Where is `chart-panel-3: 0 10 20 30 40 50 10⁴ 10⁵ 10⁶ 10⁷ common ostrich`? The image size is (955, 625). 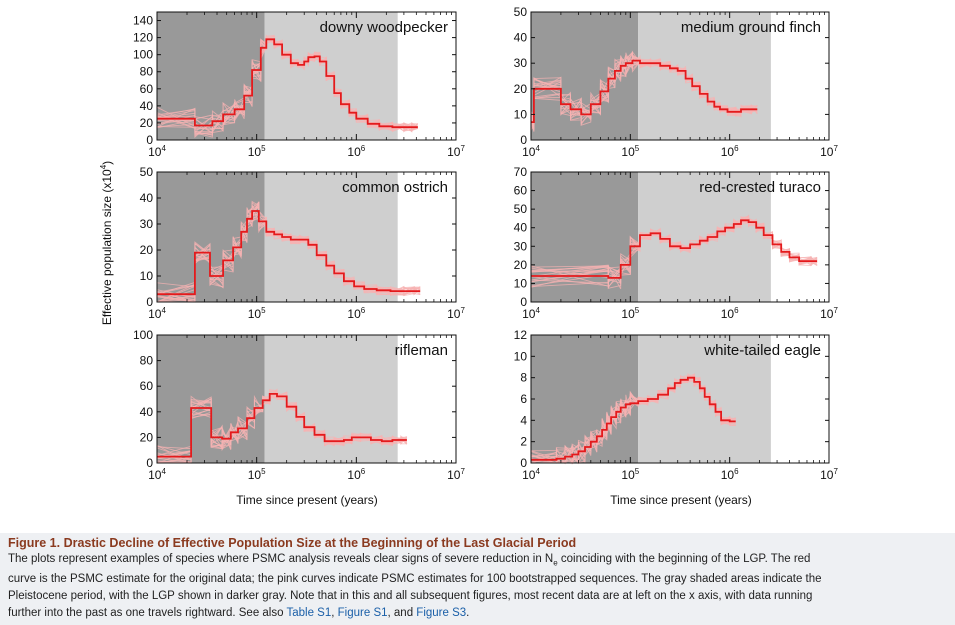
chart-panel-3: 0 10 20 30 40 50 10⁴ 10⁵ 10⁶ 10⁷ common ostrich is located at coordinates (303, 243).